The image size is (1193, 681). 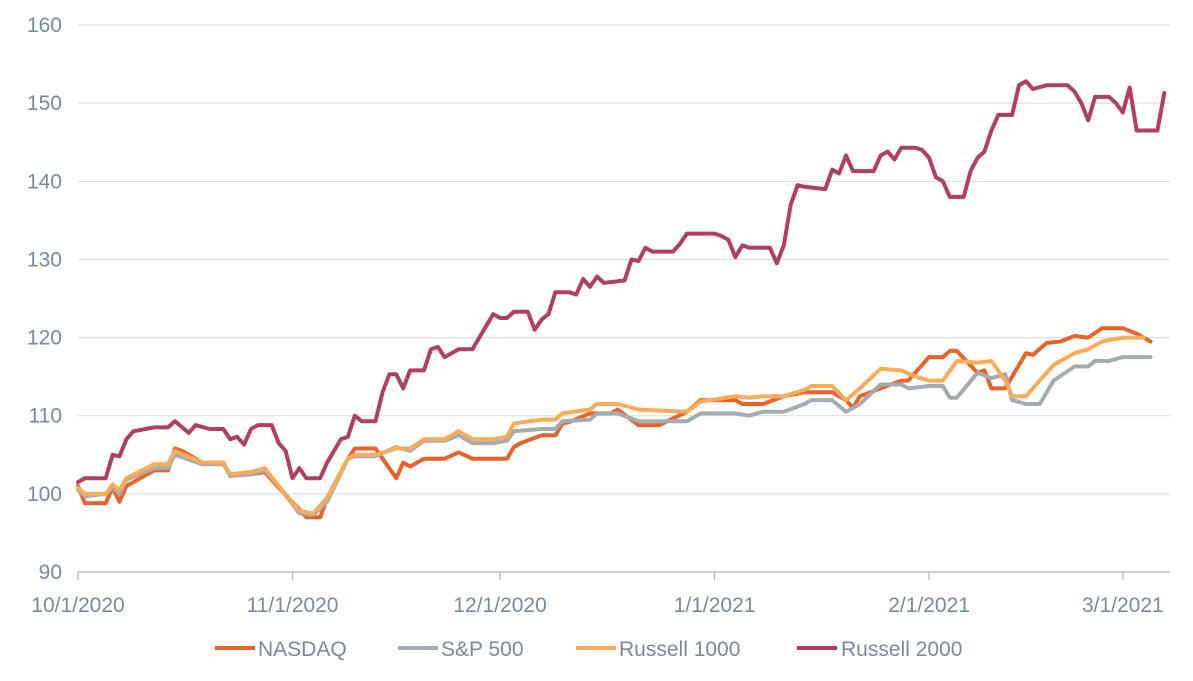 What do you see at coordinates (901, 649) in the screenshot?
I see `legend-label-russell-2000: Russell 2000` at bounding box center [901, 649].